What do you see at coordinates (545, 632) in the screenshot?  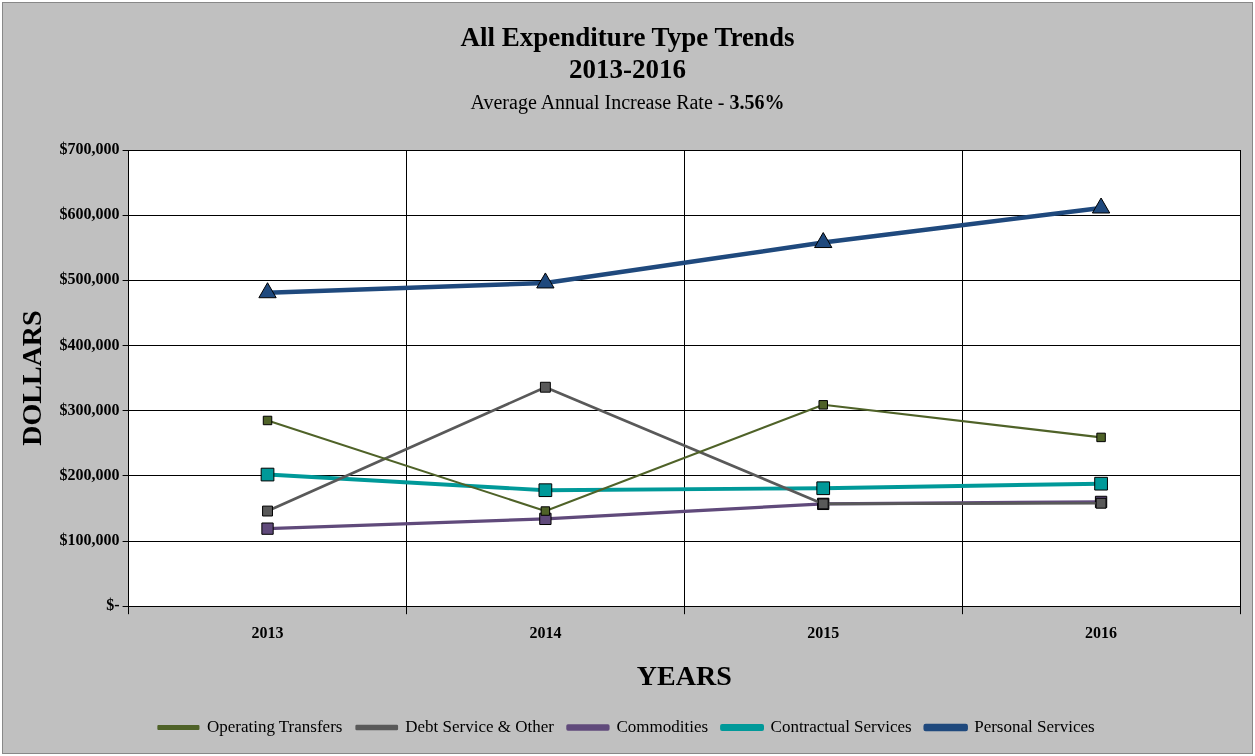 I see `x-tick-label: 2014` at bounding box center [545, 632].